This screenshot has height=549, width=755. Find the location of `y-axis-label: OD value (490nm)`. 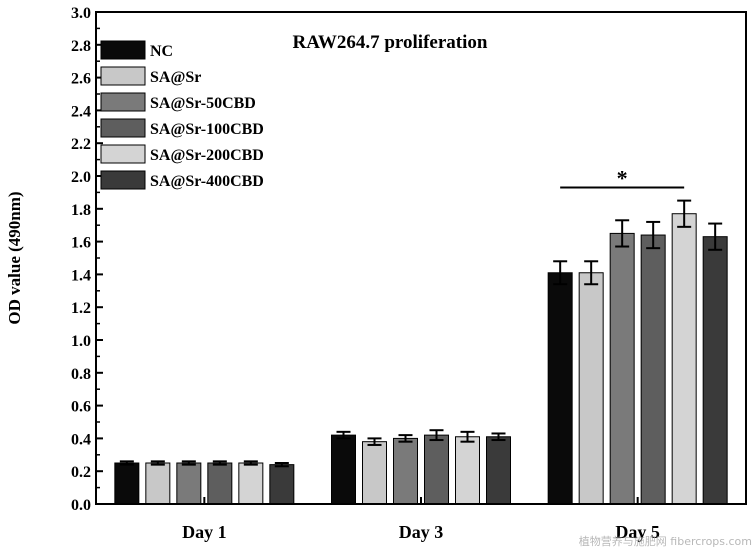

y-axis-label: OD value (490nm) is located at coordinates (14, 257).